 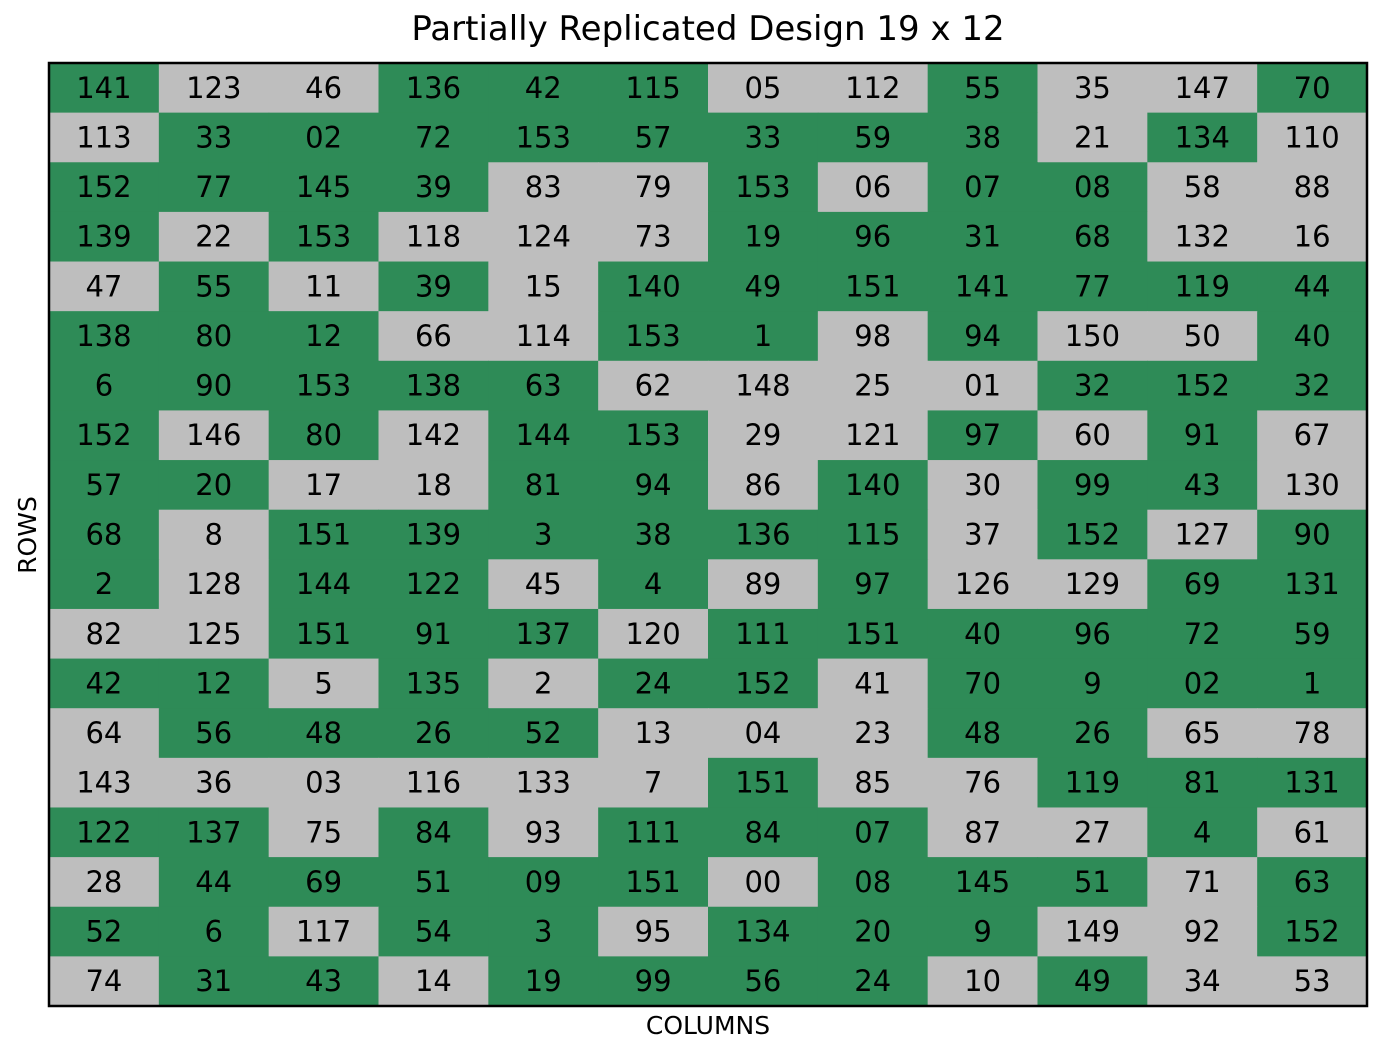 What do you see at coordinates (543, 237) in the screenshot?
I see `cell-r4-c5` at bounding box center [543, 237].